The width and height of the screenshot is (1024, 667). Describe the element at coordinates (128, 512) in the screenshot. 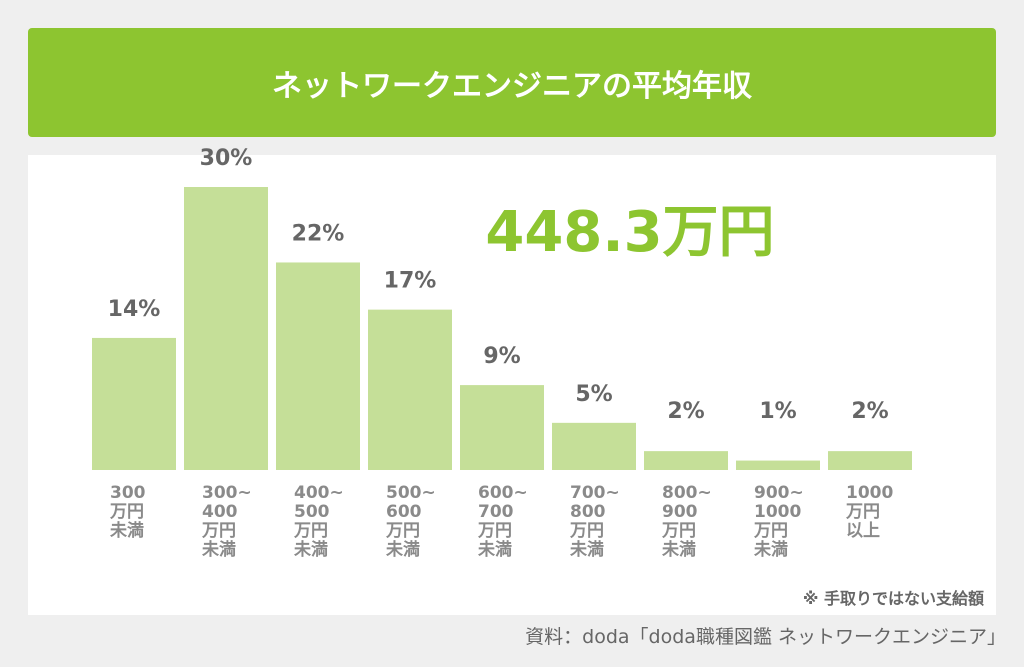

I see `x-tick-label: 300 万円 未満` at that location.